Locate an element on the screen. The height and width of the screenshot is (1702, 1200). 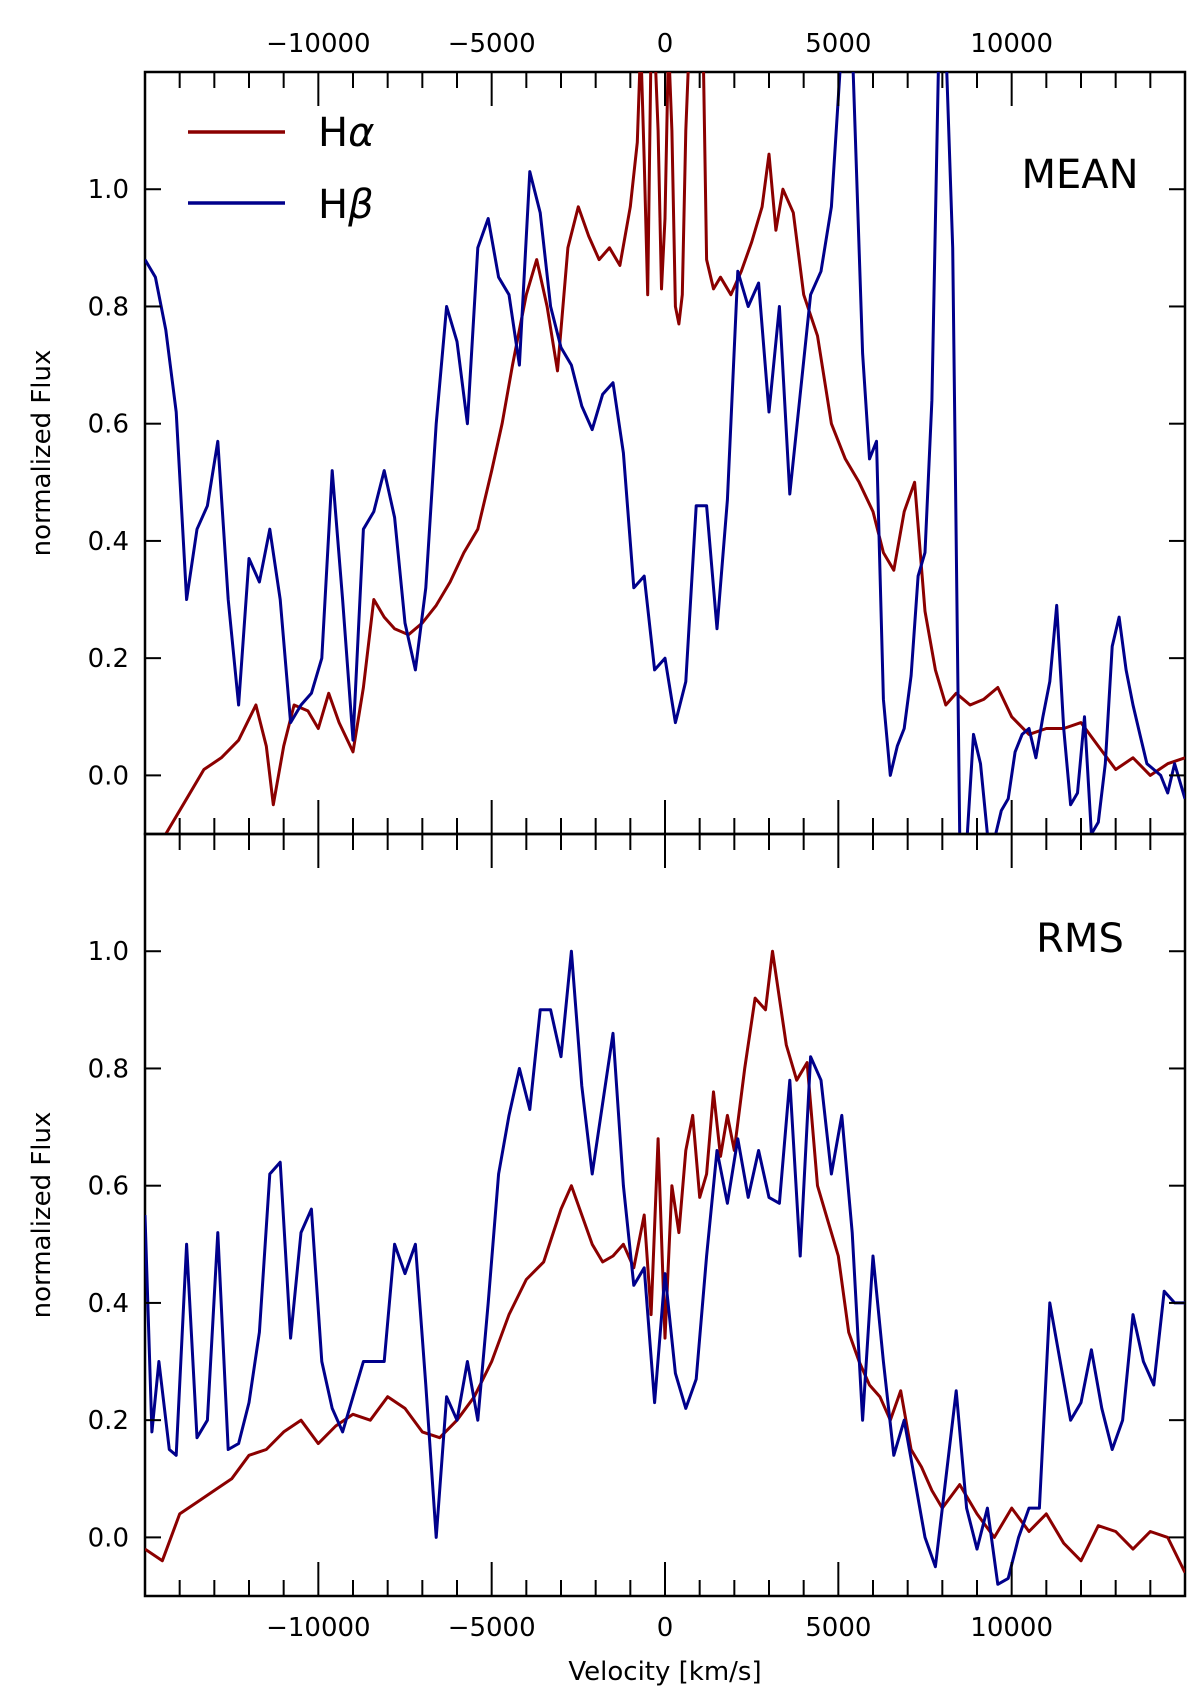
mean-ytick-label: 0.2 is located at coordinates (108, 659).